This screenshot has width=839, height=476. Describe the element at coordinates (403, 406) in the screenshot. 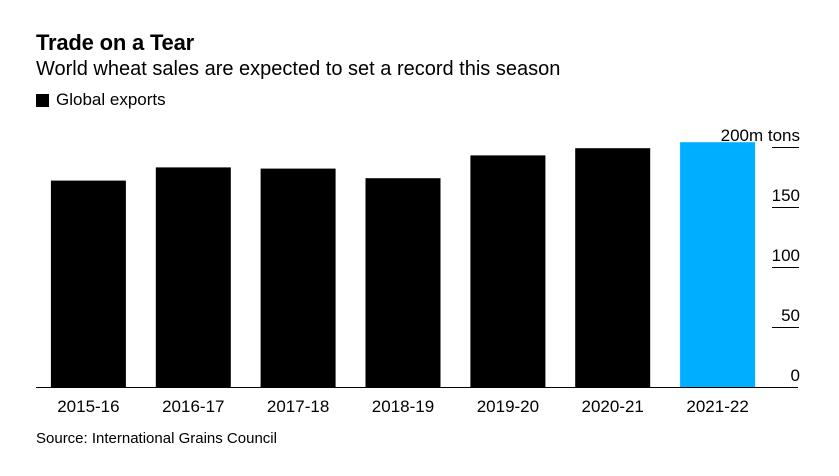

I see `x-tick-label: 2018-19` at that location.